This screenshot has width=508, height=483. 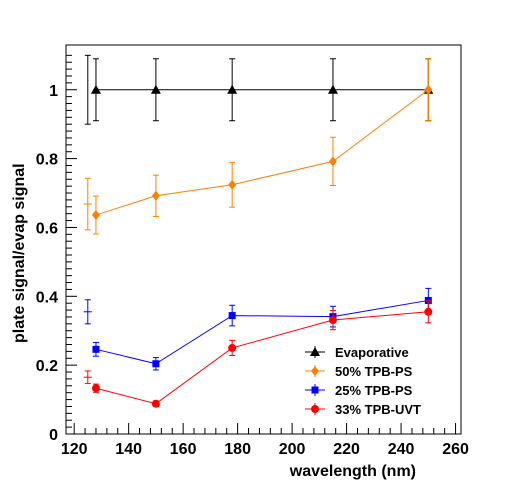 What do you see at coordinates (19, 253) in the screenshot?
I see `y-axis-title: plate signal/evap signal` at bounding box center [19, 253].